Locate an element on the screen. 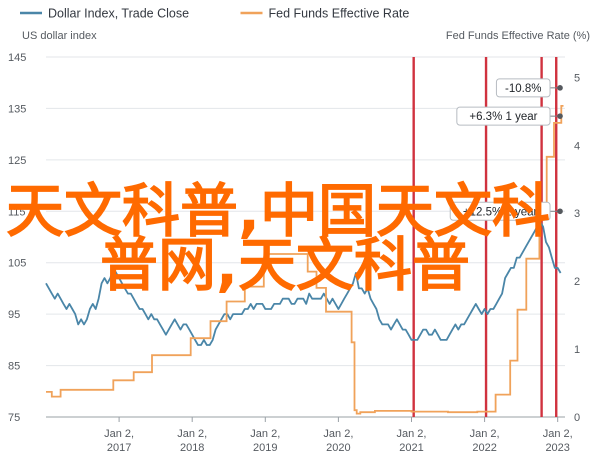 This screenshot has height=468, width=598. watermark-line-1: 天文科普,中国天文科 is located at coordinates (278, 211).